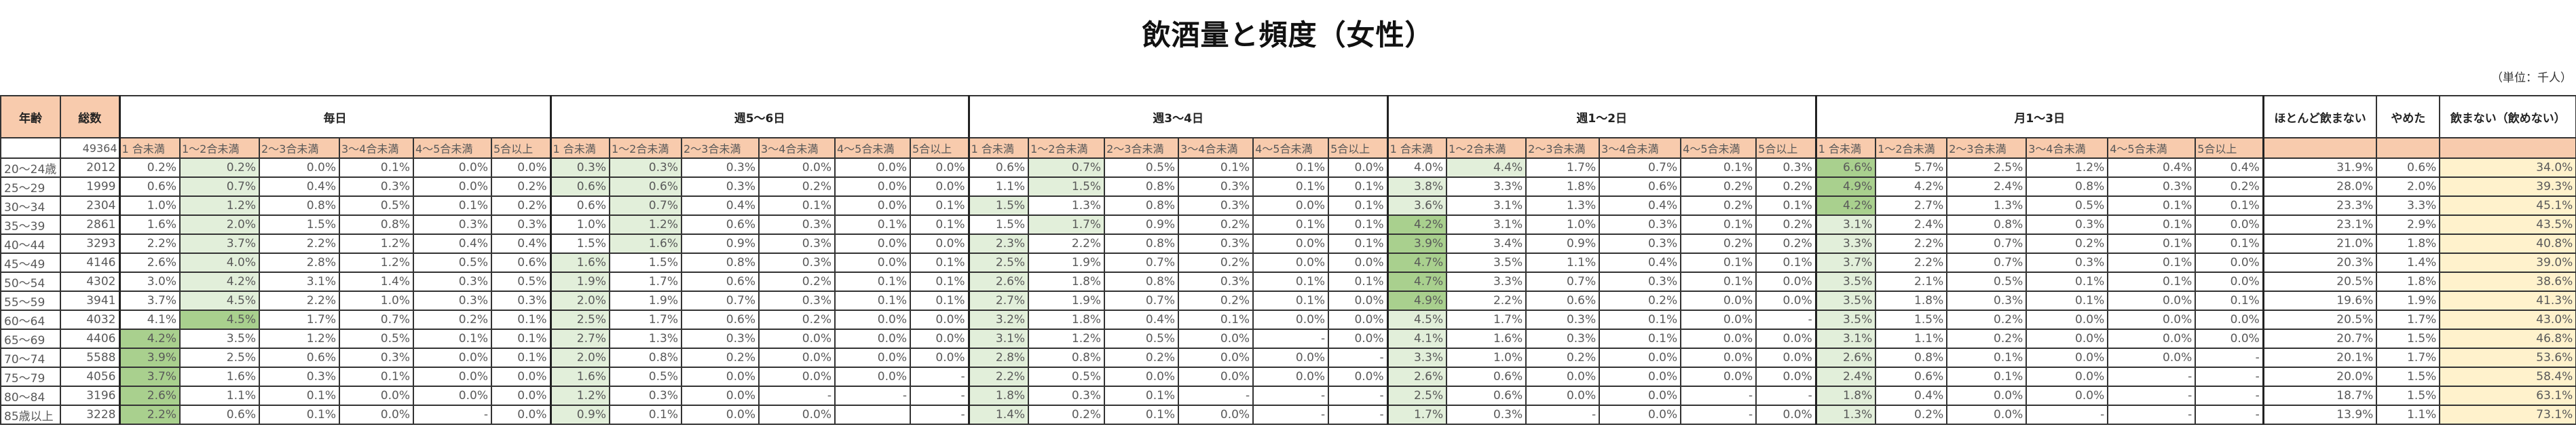 The image size is (2576, 448). I want to click on age-cell: 25～29, so click(31, 186).